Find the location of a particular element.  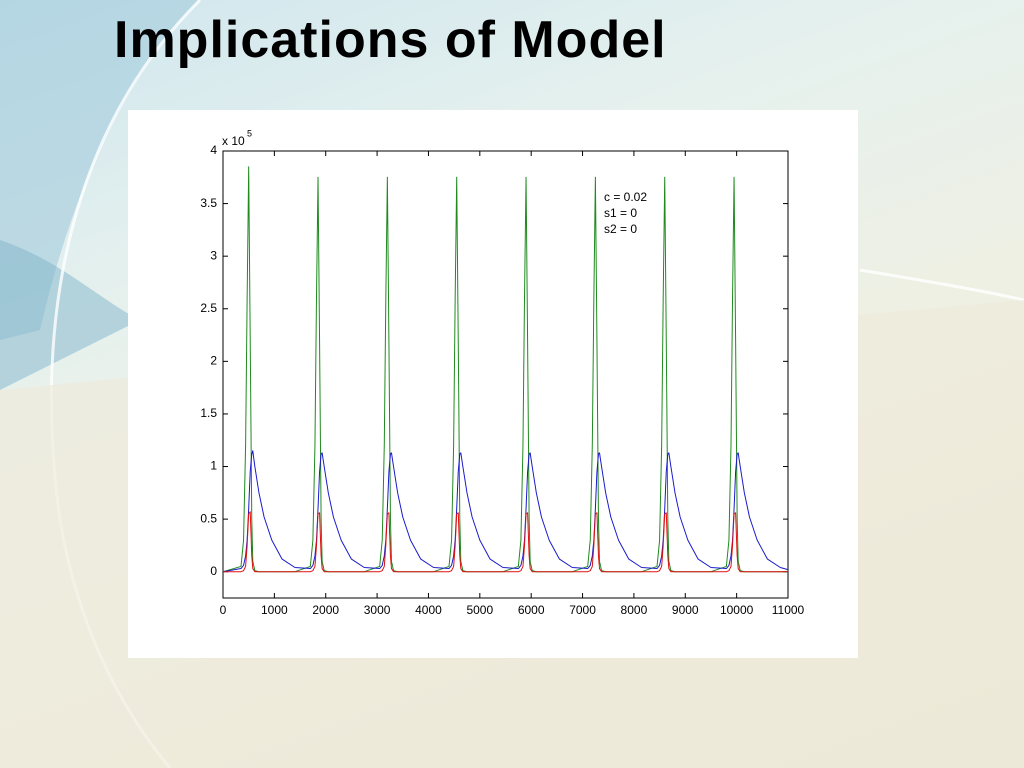

y-multiplier-exponent: 5 is located at coordinates (249, 133).